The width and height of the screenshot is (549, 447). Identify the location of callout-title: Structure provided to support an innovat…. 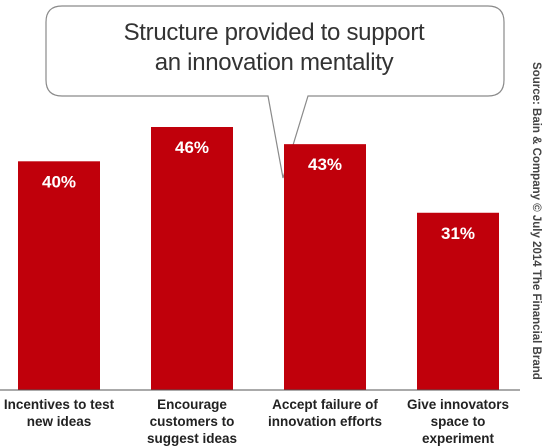
(274, 48).